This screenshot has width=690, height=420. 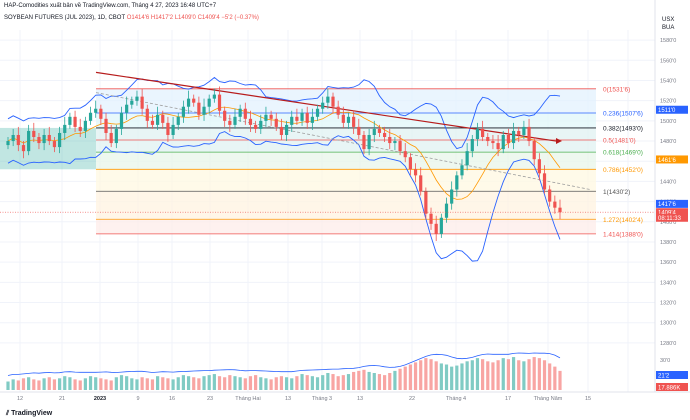 I want to click on volume-ma-line, so click(x=284, y=364).